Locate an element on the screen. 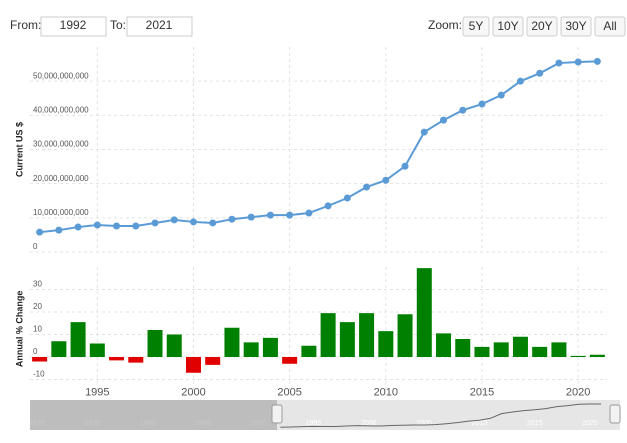 The width and height of the screenshot is (627, 443). zoom-button-label: 30Y is located at coordinates (575, 26).